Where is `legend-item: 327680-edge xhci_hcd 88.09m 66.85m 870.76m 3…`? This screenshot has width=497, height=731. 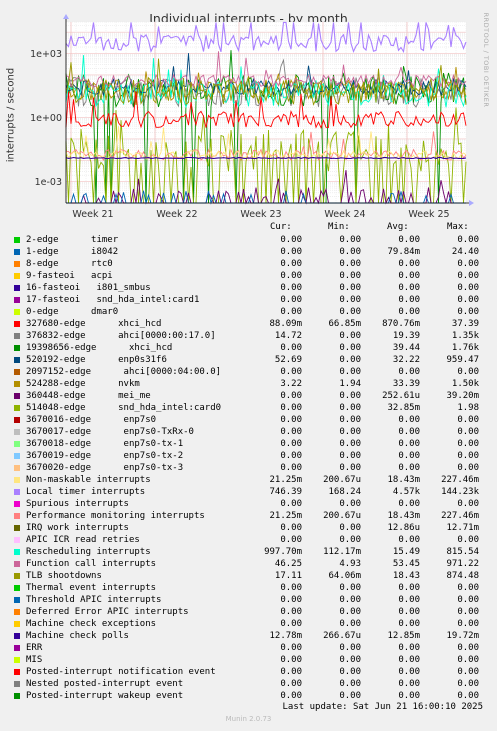
legend-item: 327680-edge xhci_hcd 88.09m 66.85m 870.76m 3… is located at coordinates (248, 324).